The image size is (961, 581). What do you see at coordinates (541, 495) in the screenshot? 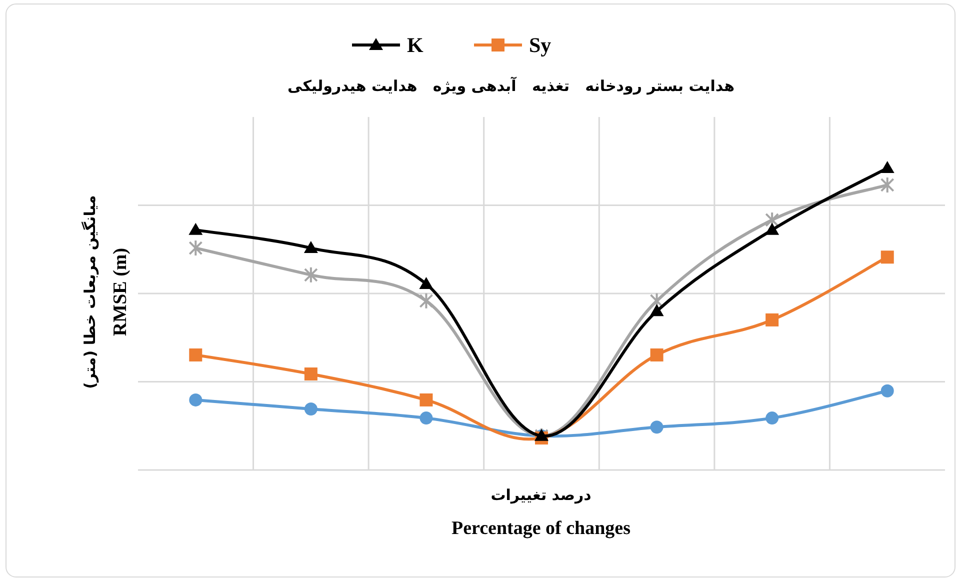
I see `text: درصد تغییرات` at bounding box center [541, 495].